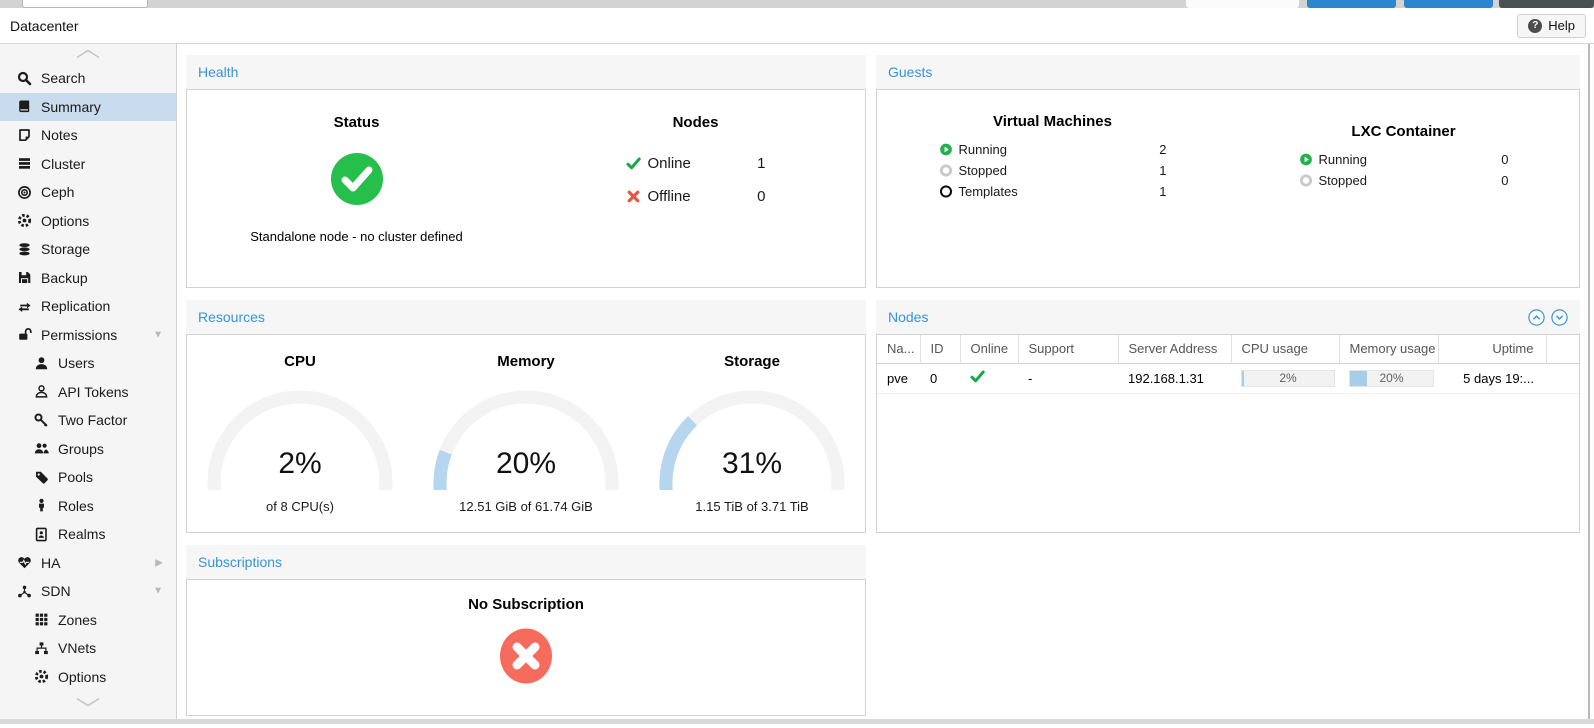  Describe the element at coordinates (88, 563) in the screenshot. I see `sidebar-item-ha: HA ▶` at that location.